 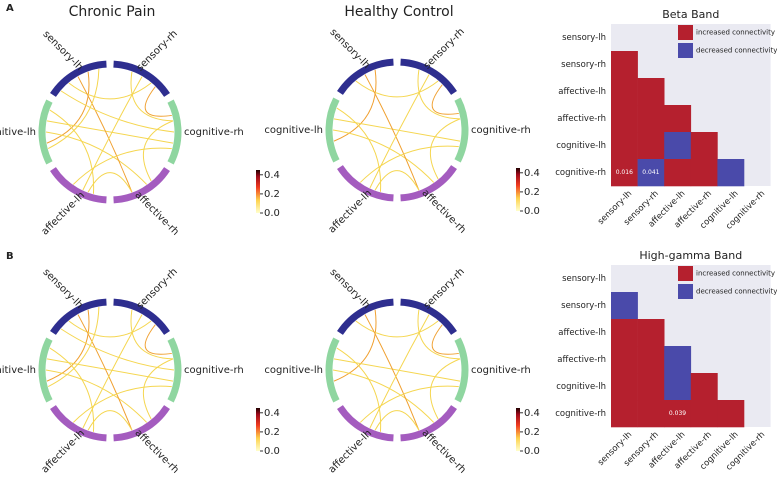 I want to click on node-label: cognitive-lh, so click(x=293, y=370).